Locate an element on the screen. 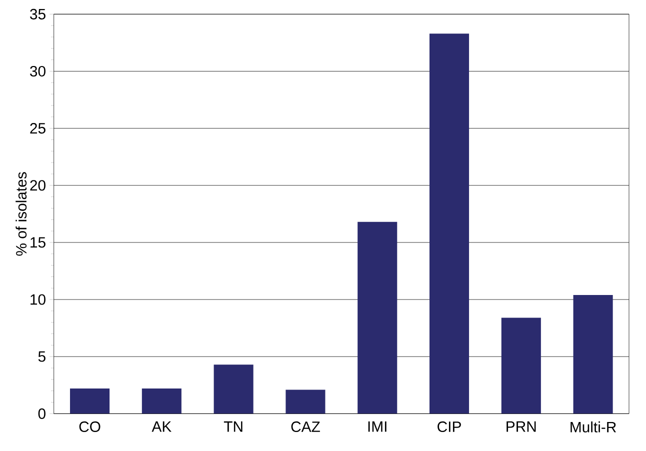 This screenshot has height=451, width=646. x-tick-label: CO is located at coordinates (89, 427).